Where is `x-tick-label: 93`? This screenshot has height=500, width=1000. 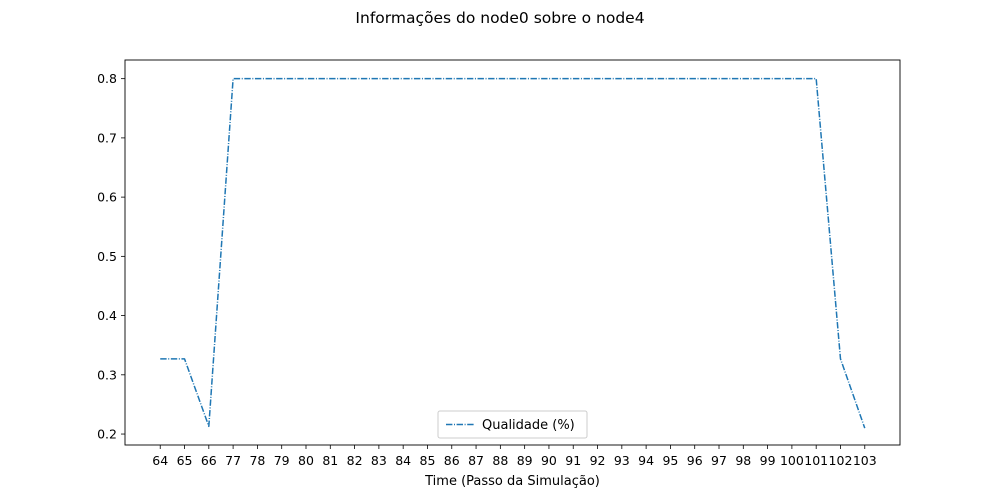
x-tick-label: 93 is located at coordinates (622, 460).